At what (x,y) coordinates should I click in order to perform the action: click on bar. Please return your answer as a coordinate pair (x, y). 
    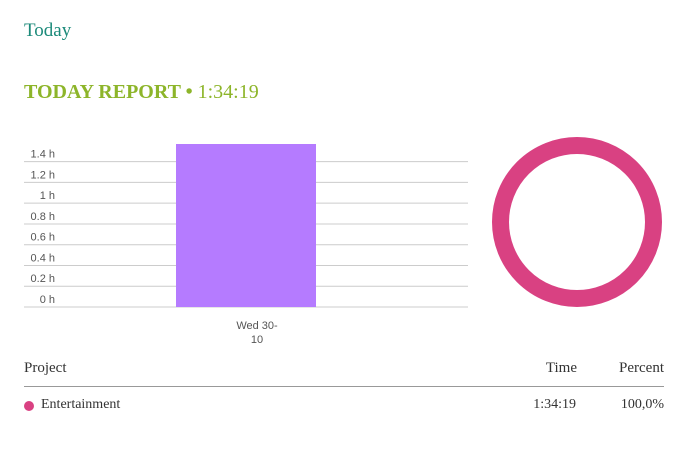
    Looking at the image, I should click on (246, 225).